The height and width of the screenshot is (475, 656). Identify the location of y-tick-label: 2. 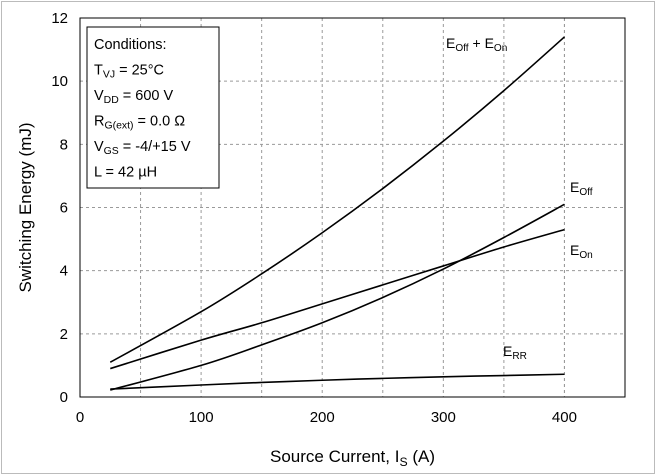
(64, 334).